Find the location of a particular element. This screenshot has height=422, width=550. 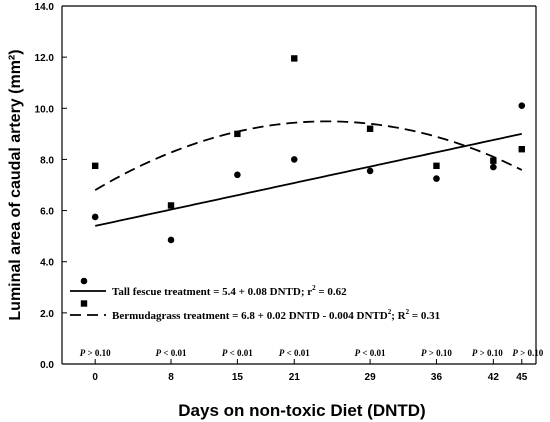

x-tick-label: 45 is located at coordinates (522, 377).